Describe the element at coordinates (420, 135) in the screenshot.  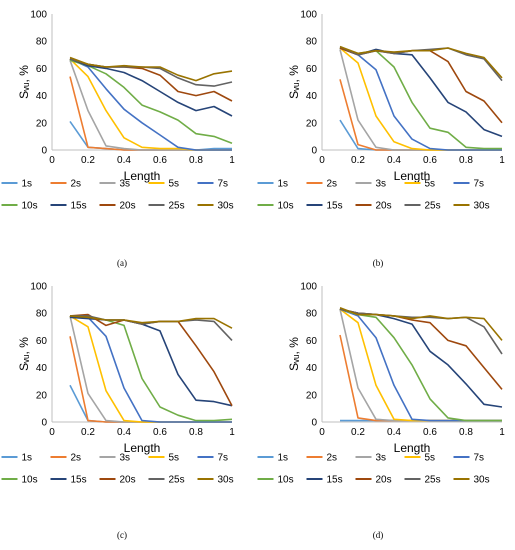
I see `series-line-1s` at that location.